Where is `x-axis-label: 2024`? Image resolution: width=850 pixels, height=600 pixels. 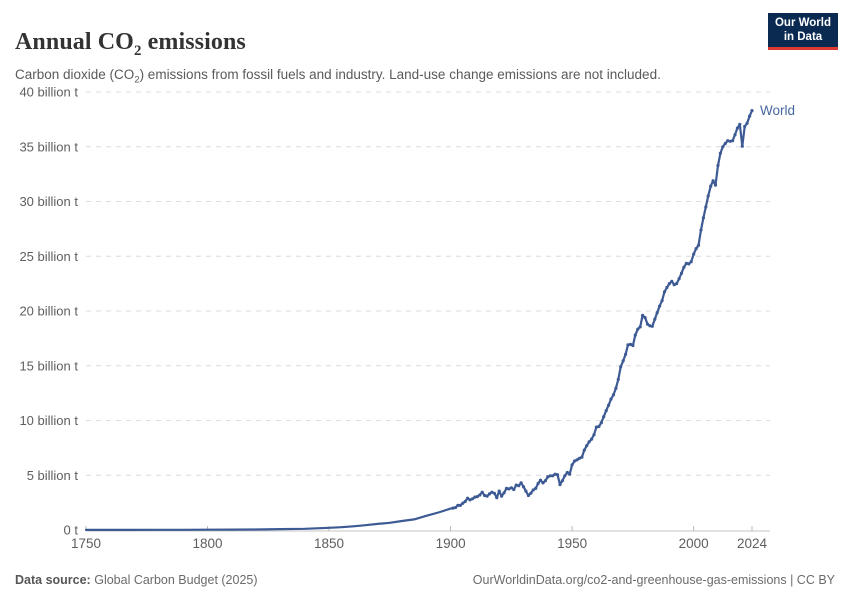
x-axis-label: 2024 is located at coordinates (752, 543).